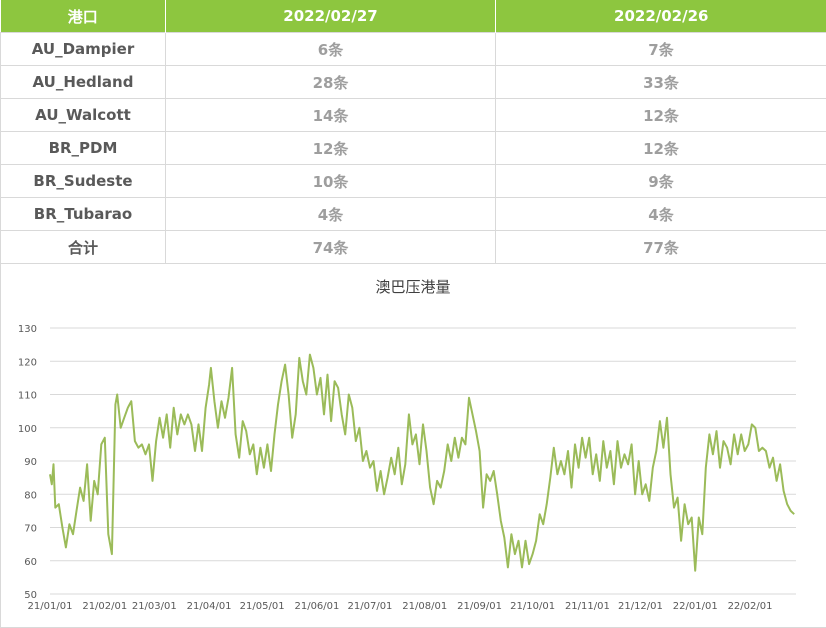 This screenshot has width=826, height=628. Describe the element at coordinates (27, 329) in the screenshot. I see `y-tick-label: 130` at that location.